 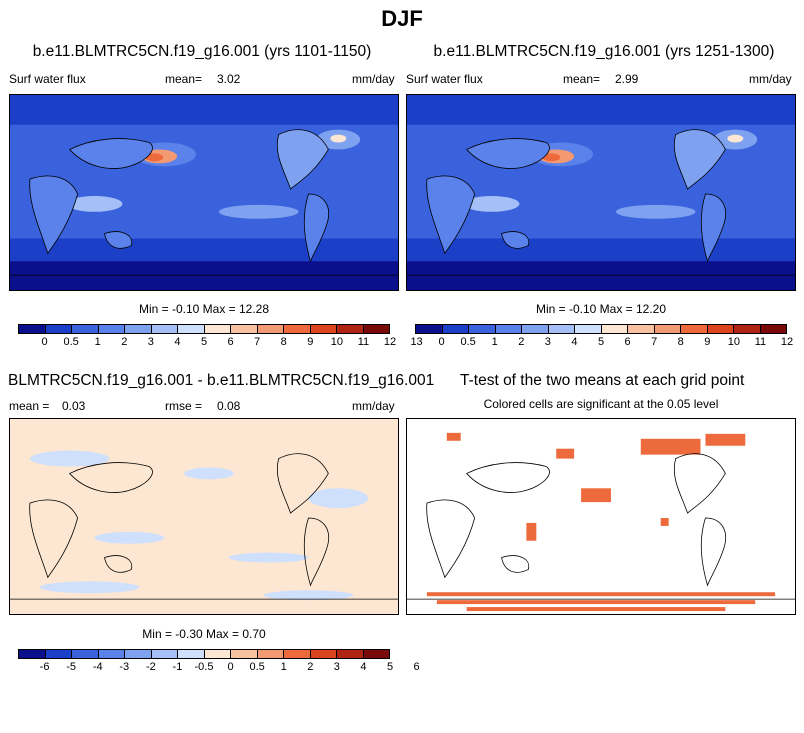 I want to click on colorbar-tick-label: 13, so click(x=416, y=342).